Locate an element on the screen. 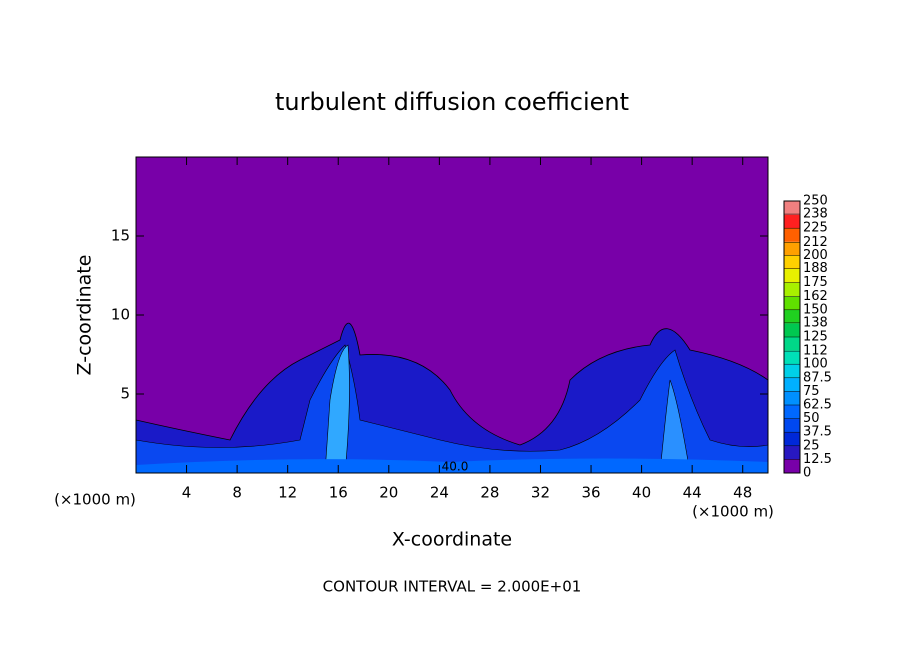  colorbar-tick-label: 112 is located at coordinates (815, 351).